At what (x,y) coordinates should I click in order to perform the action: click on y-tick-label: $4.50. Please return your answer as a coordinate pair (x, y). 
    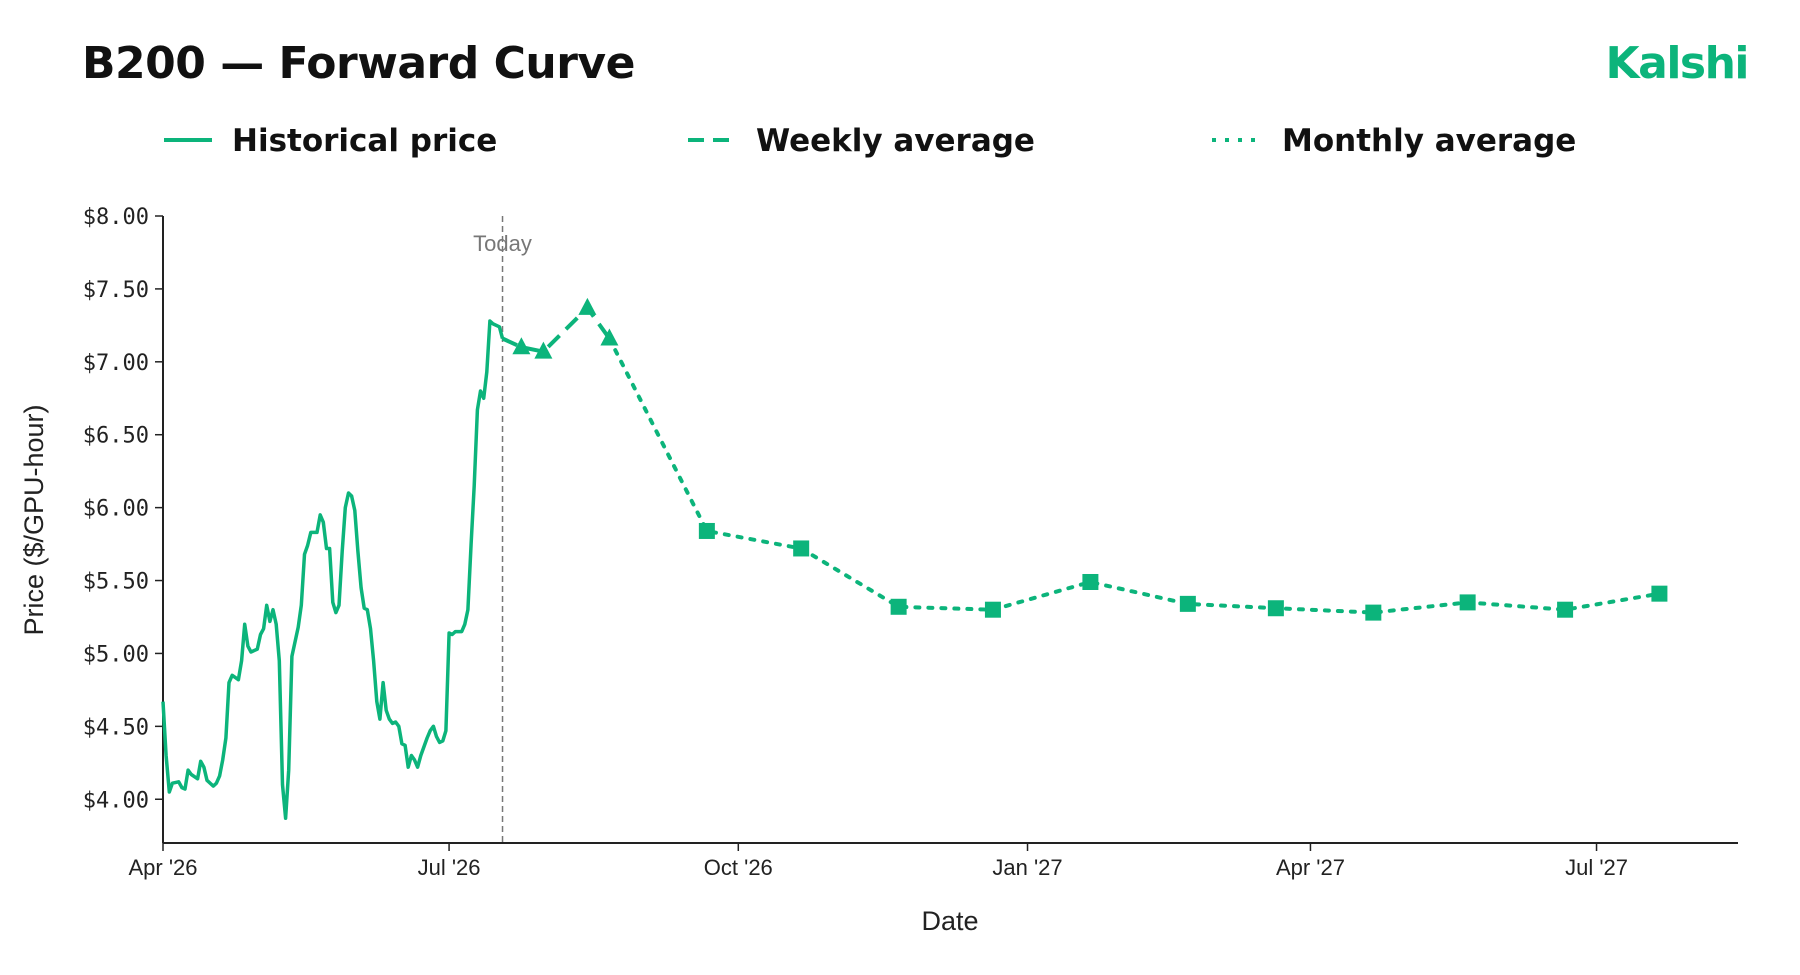
    Looking at the image, I should click on (116, 727).